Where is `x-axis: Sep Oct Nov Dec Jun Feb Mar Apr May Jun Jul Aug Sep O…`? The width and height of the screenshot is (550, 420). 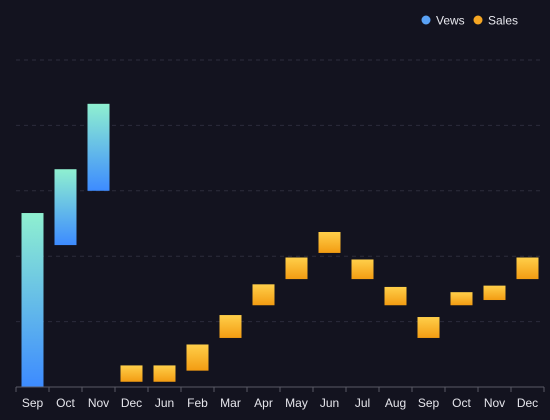
x-axis: Sep Oct Nov Dec Jun Feb Mar Apr May Jun Jul Aug Sep O… is located at coordinates (280, 398).